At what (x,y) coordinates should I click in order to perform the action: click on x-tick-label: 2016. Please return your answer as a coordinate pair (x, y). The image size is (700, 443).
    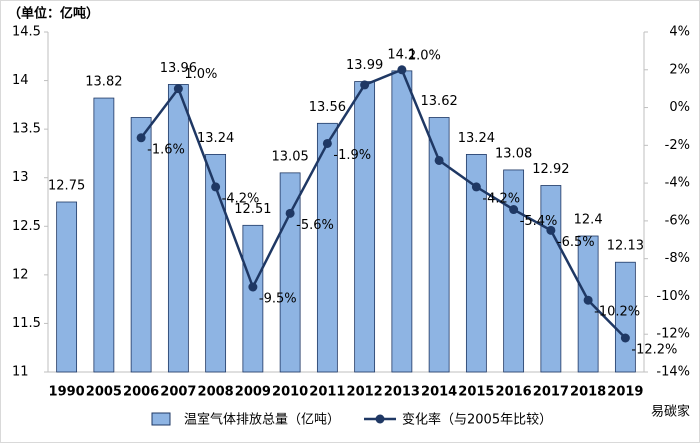
    Looking at the image, I should click on (514, 392).